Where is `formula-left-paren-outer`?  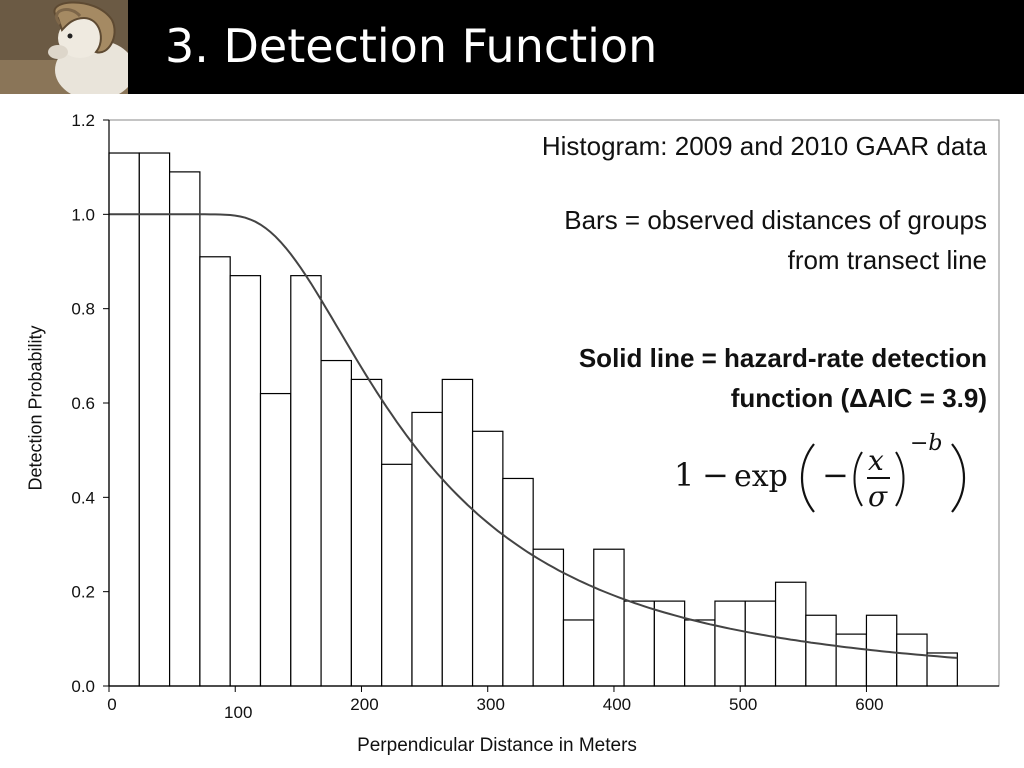
formula-left-paren-outer is located at coordinates (808, 478).